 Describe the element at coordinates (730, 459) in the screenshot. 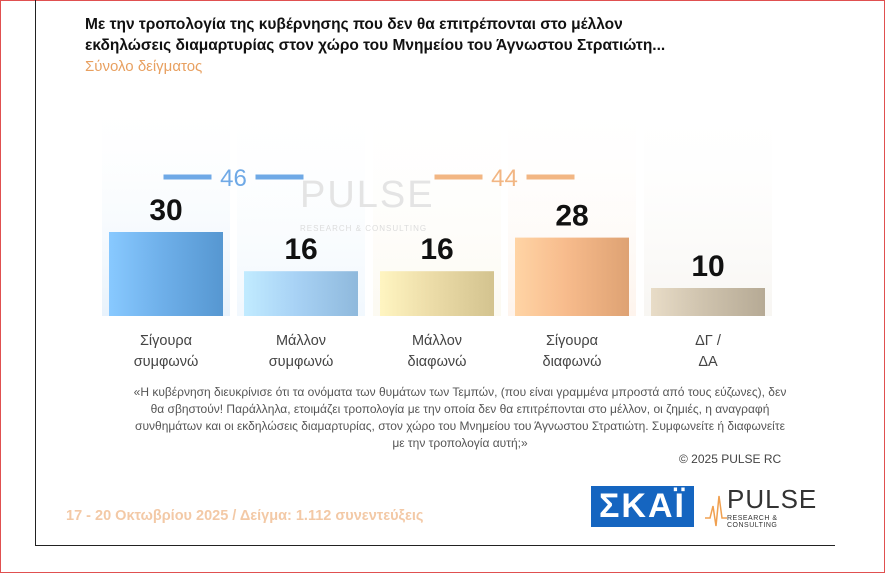

I see `copyright-text: © 2025 PULSE RC` at that location.